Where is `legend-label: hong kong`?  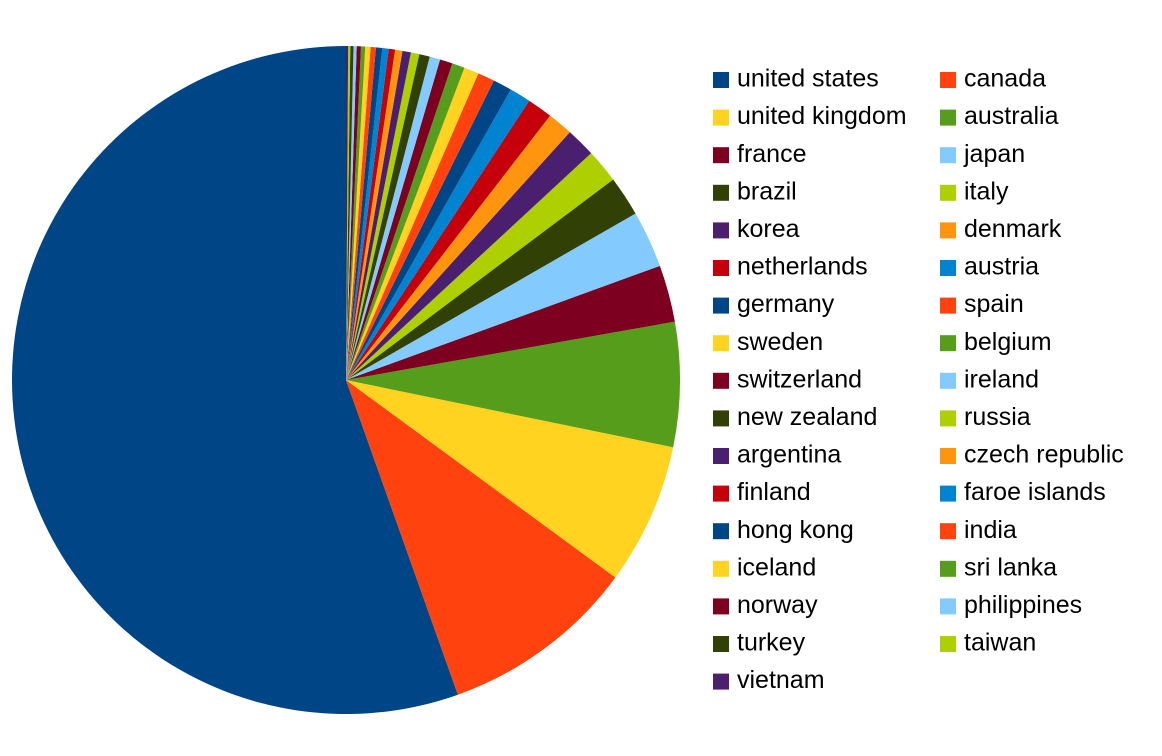 legend-label: hong kong is located at coordinates (795, 530).